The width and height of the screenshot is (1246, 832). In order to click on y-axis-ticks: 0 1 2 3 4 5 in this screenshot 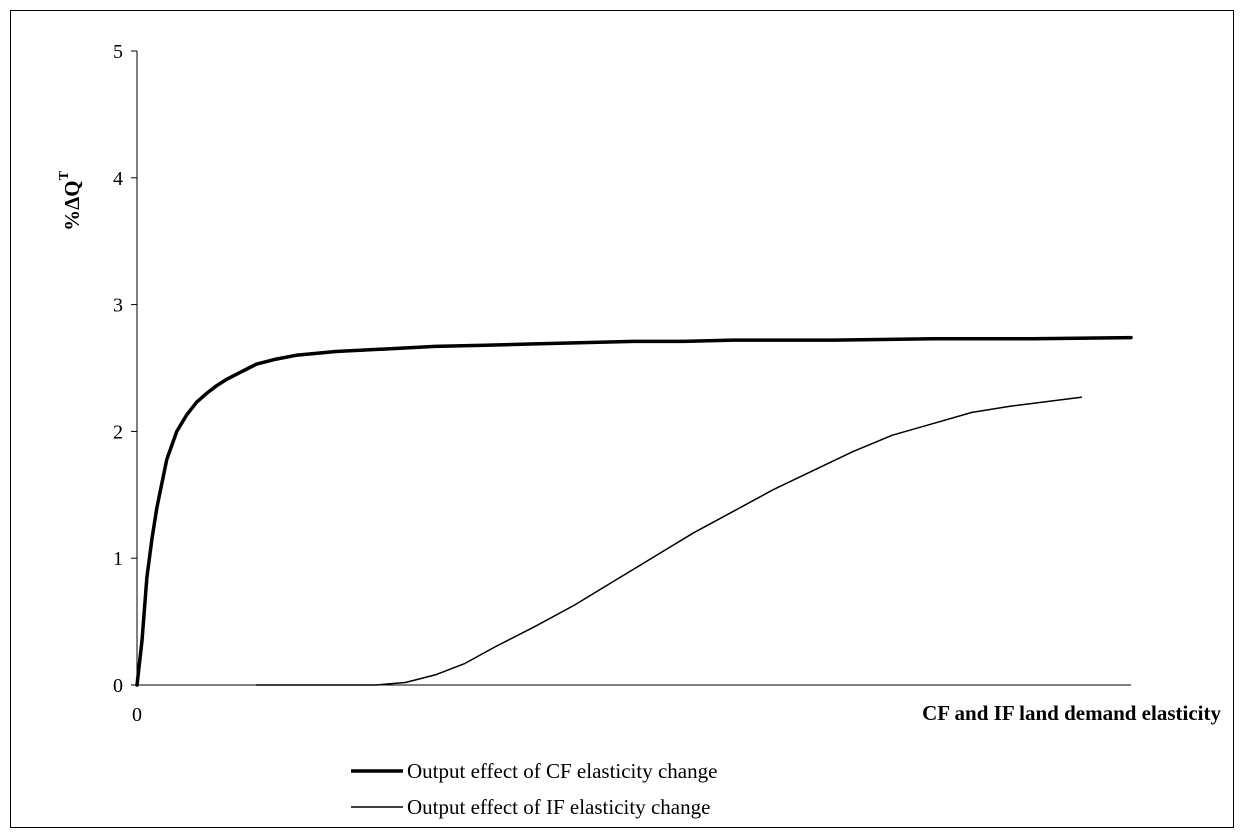, I will do `click(125, 369)`.